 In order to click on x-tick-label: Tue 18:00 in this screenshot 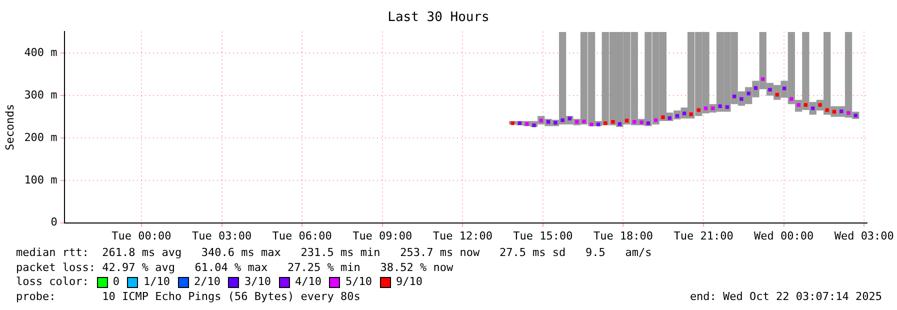, I will do `click(623, 235)`.